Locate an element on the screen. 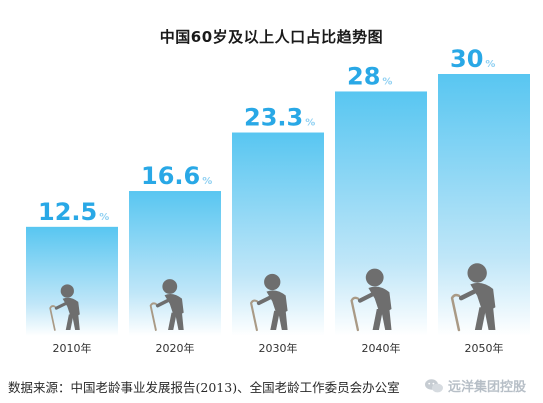 The image size is (543, 403). x-tick-label: 2010年 is located at coordinates (72, 348).